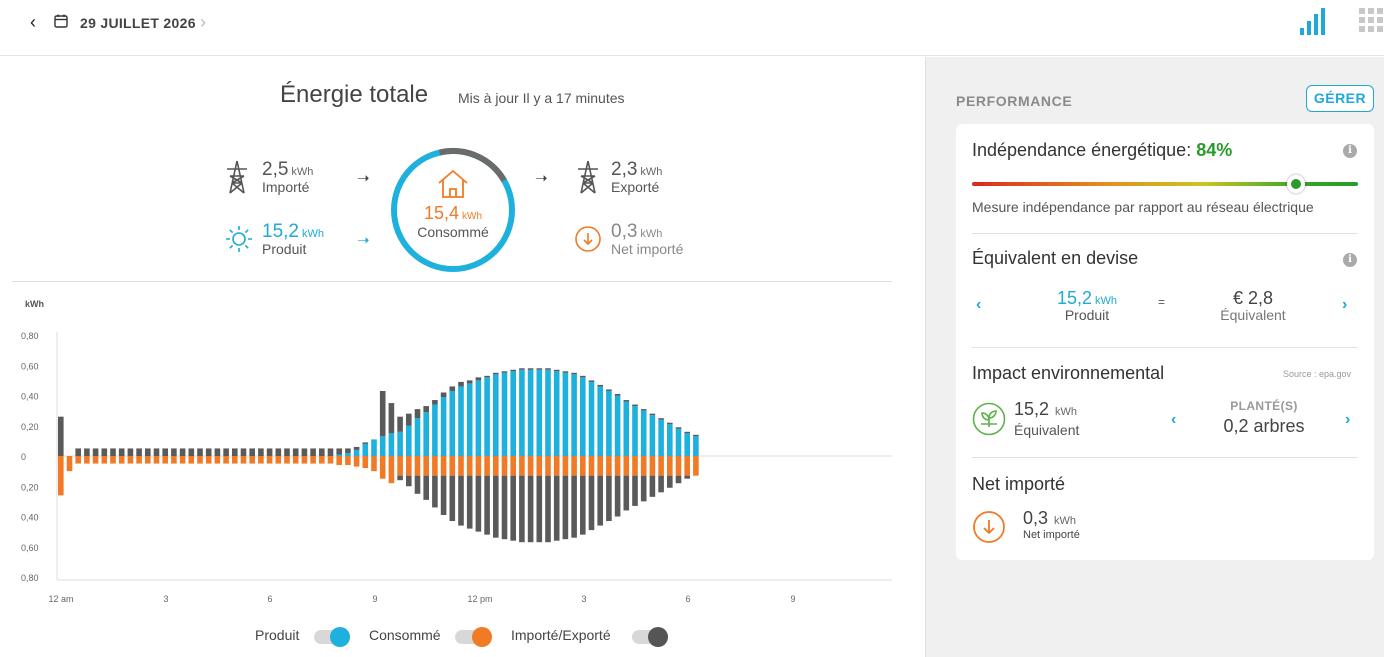  I want to click on y-tick-label: 0,60, so click(30, 366).